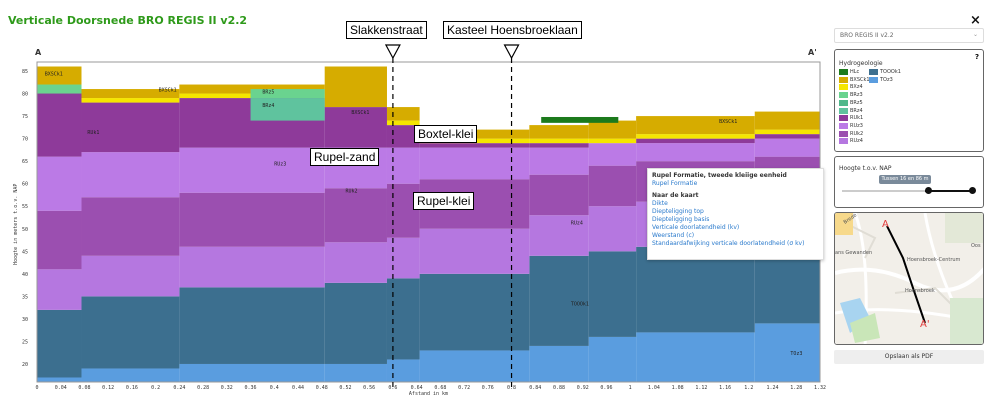 The image size is (1006, 403). I want to click on y-tick-label: 70, so click(25, 140).